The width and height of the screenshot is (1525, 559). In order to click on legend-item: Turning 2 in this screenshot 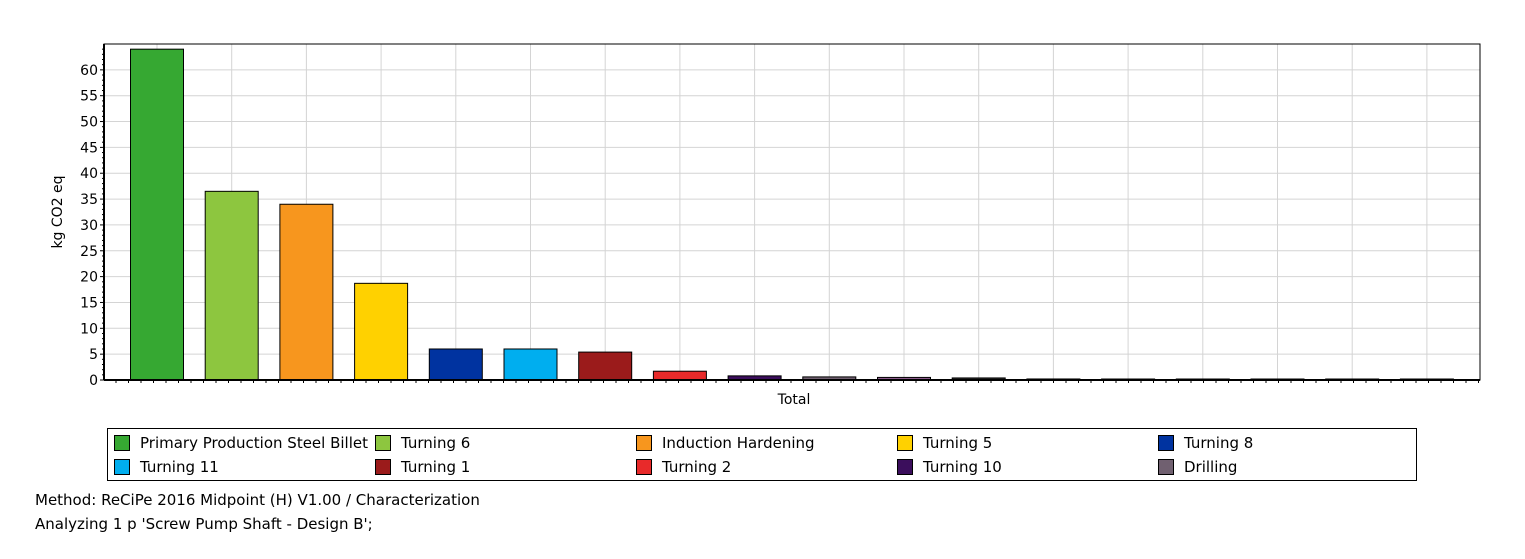, I will do `click(683, 467)`.